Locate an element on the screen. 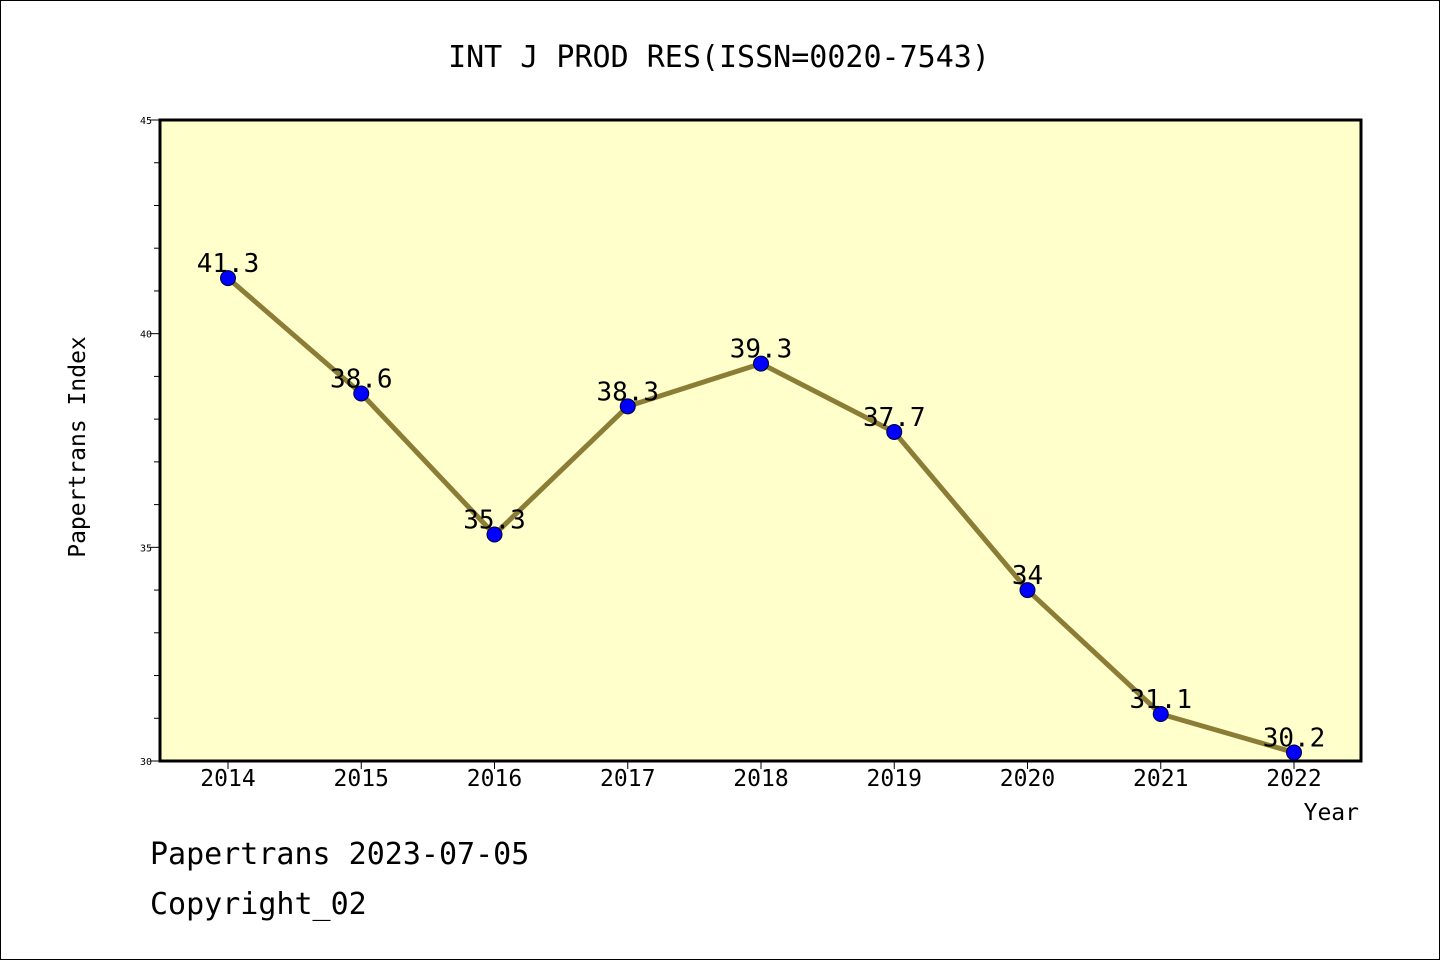  x-tick-label: 2021 is located at coordinates (1160, 779).